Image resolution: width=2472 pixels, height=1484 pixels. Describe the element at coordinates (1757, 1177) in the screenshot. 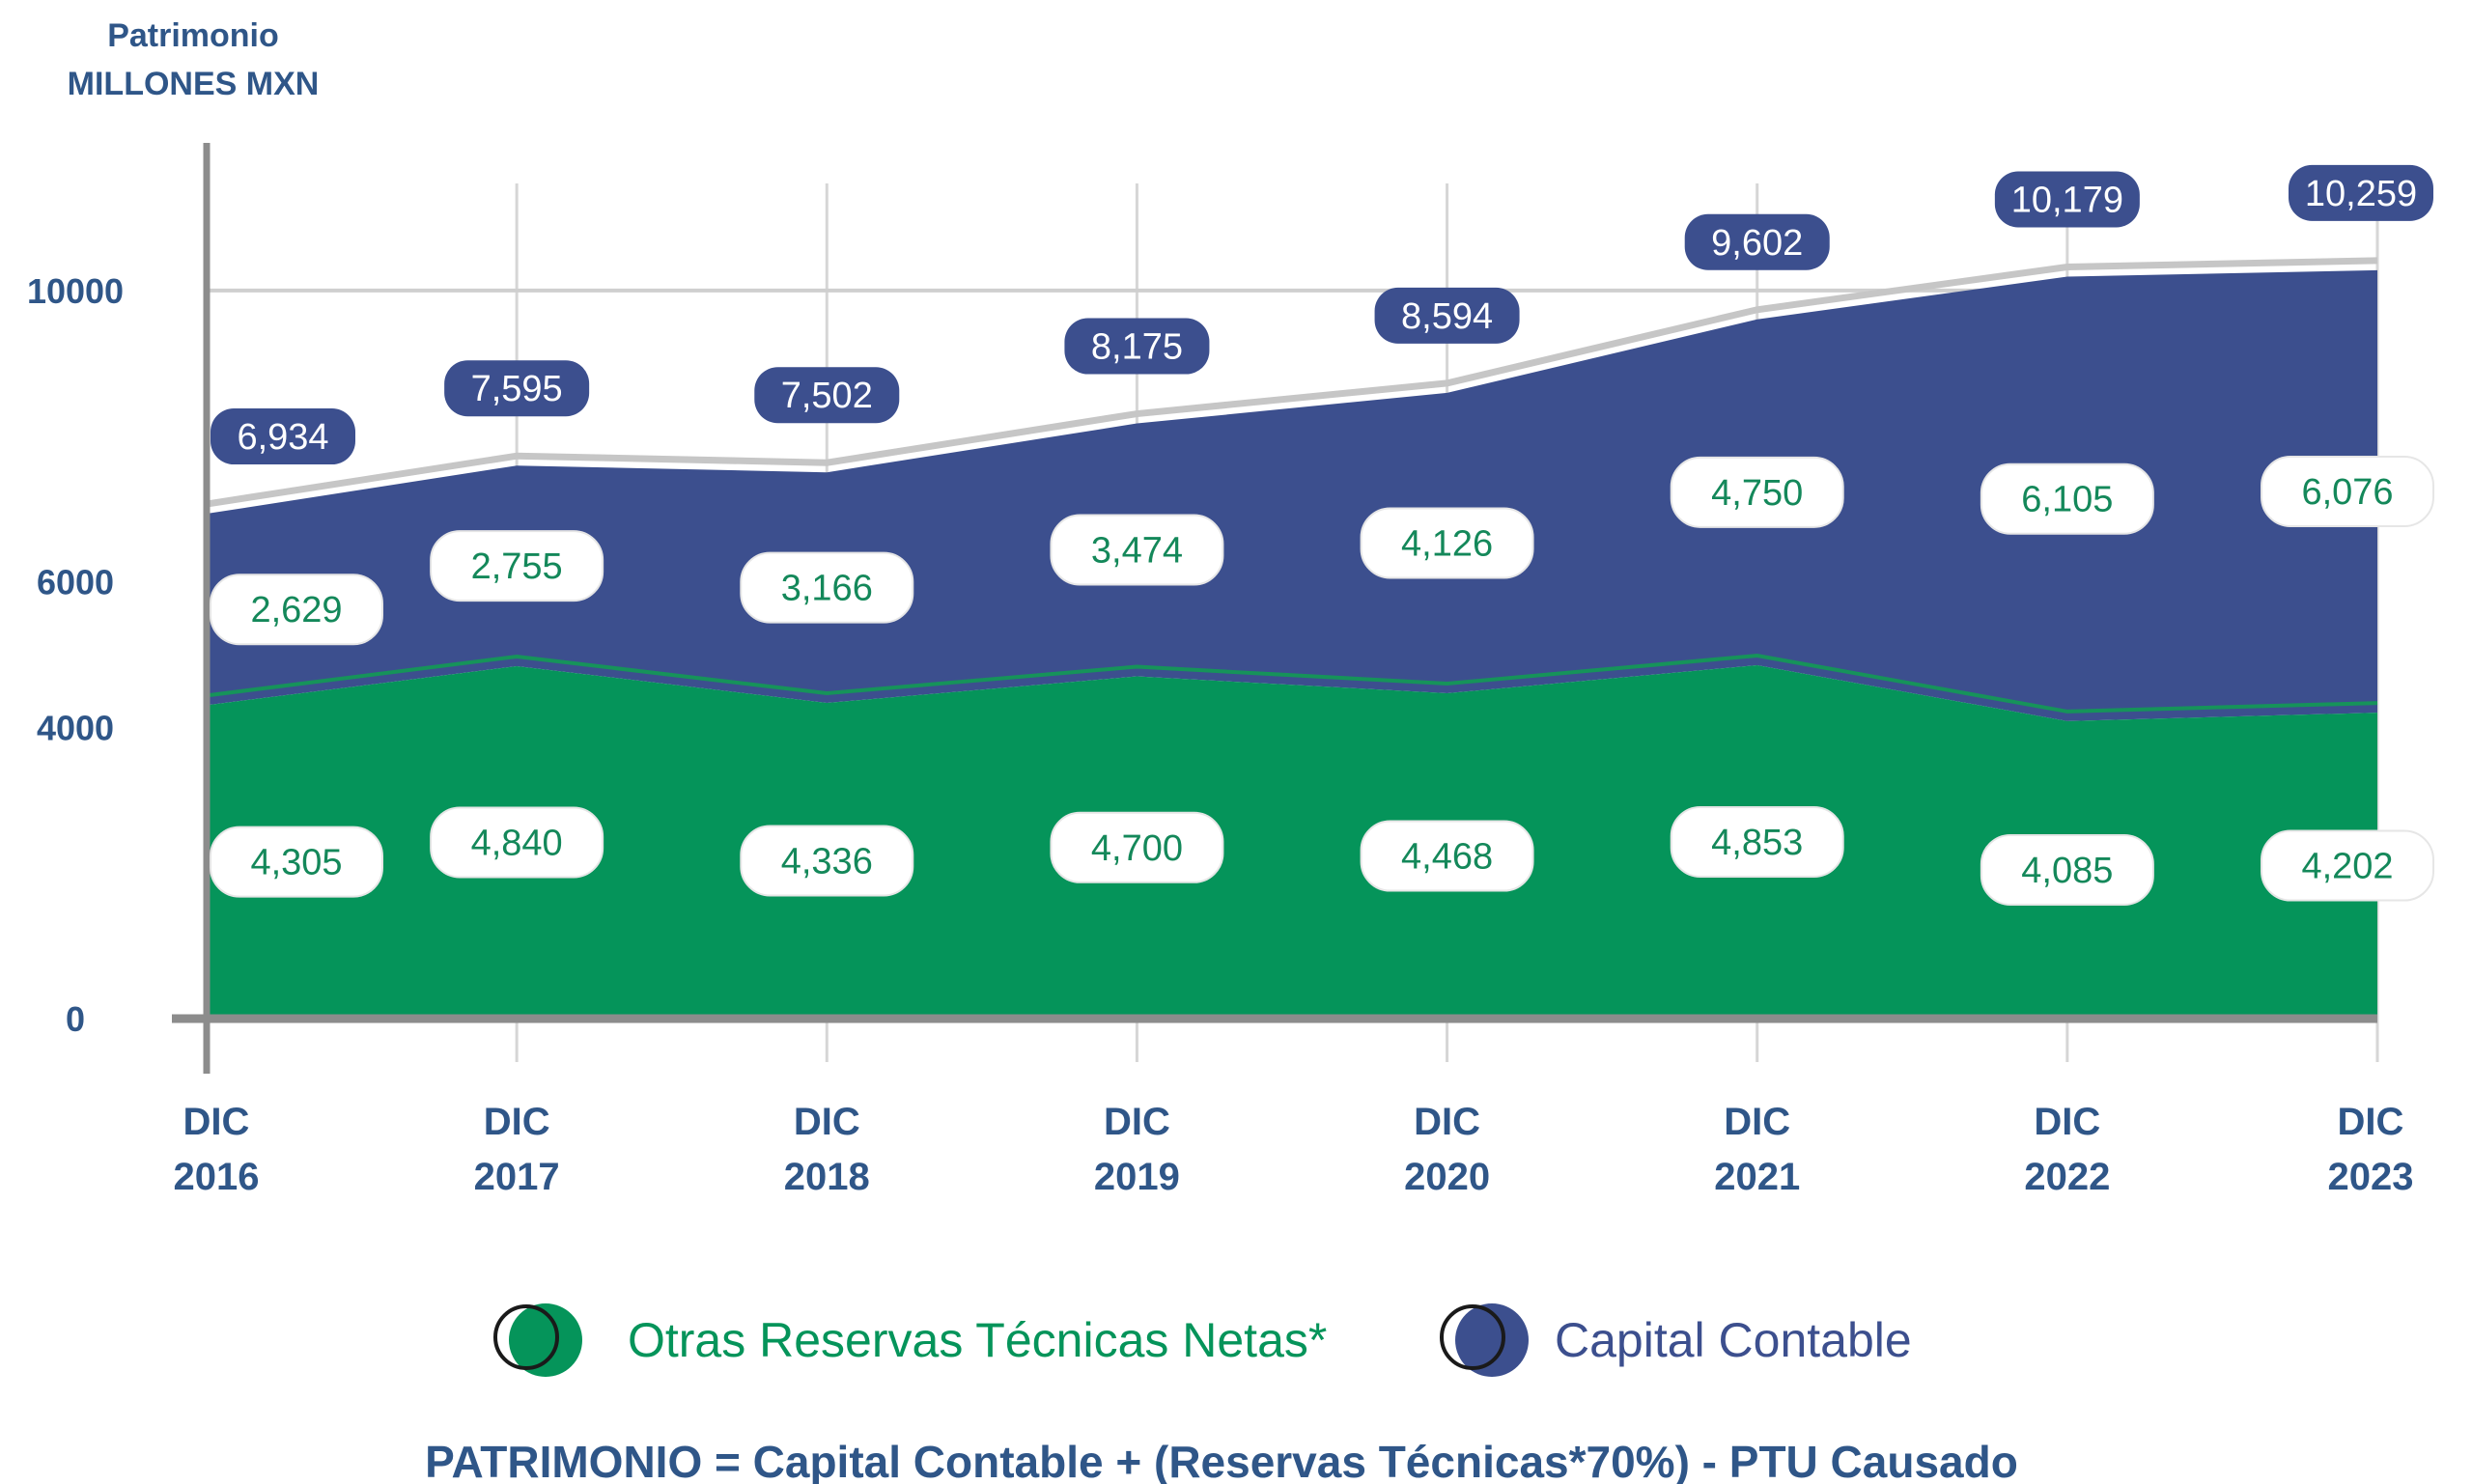

I see `x-tick-label: 2021` at that location.